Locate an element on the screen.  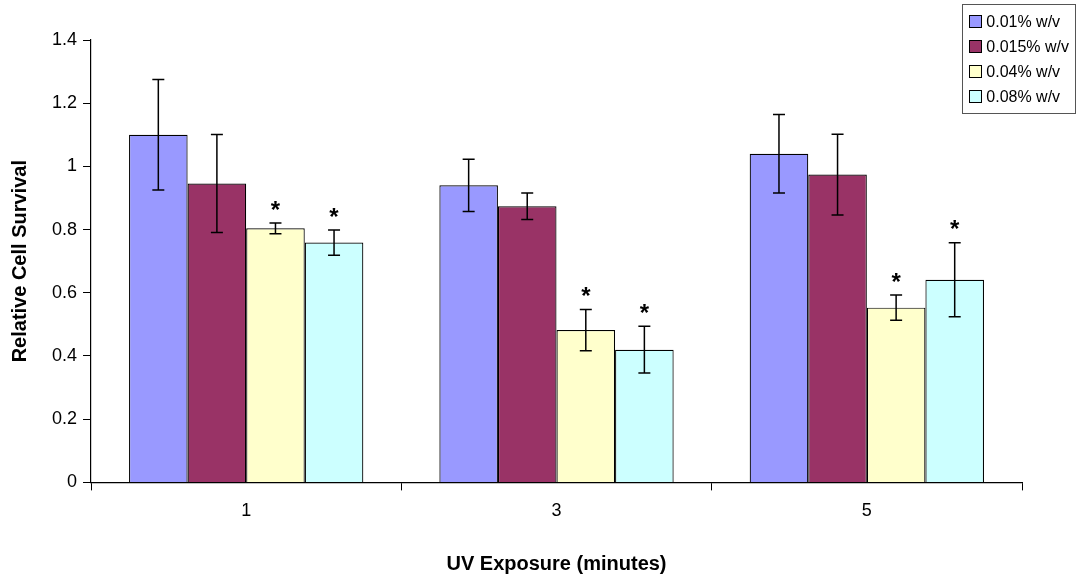
x-tick-label: 1 is located at coordinates (246, 510).